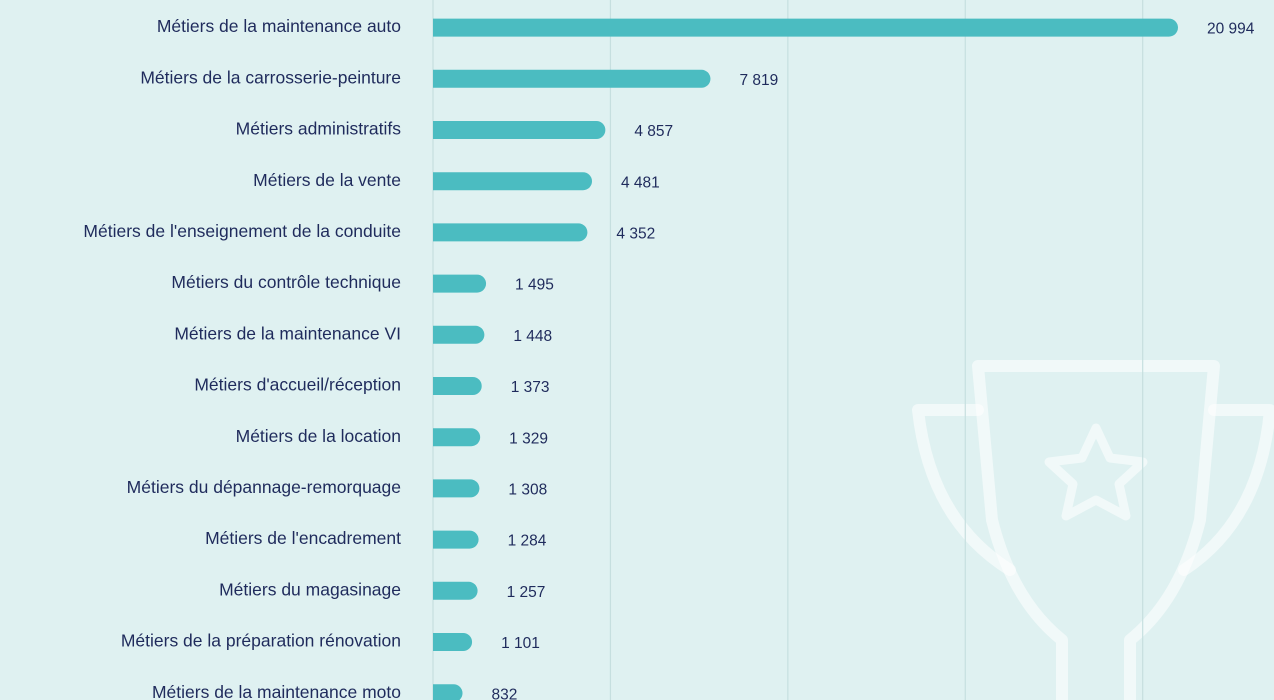 The width and height of the screenshot is (1274, 700). I want to click on category-label: Métiers du contrôle technique, so click(286, 282).